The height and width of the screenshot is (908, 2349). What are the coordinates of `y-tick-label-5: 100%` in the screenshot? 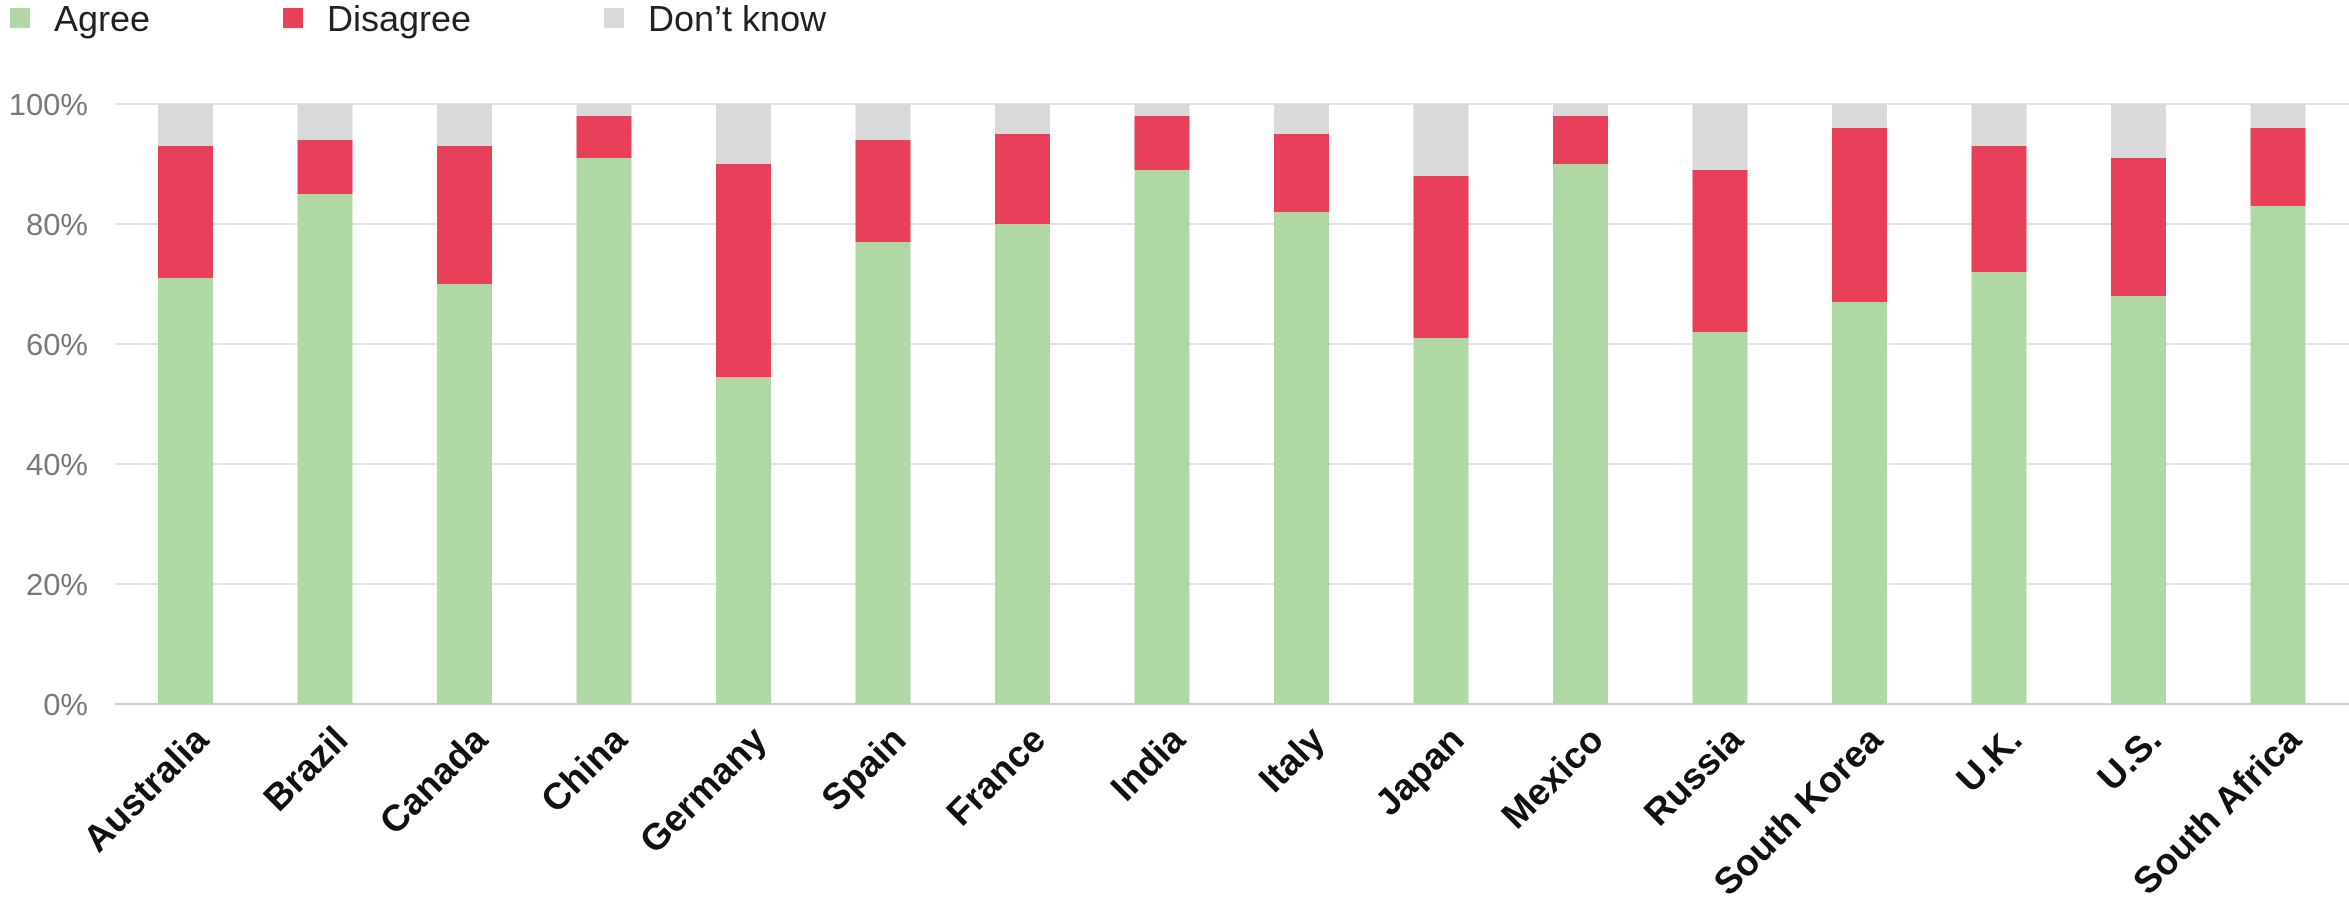 It's located at (48, 104).